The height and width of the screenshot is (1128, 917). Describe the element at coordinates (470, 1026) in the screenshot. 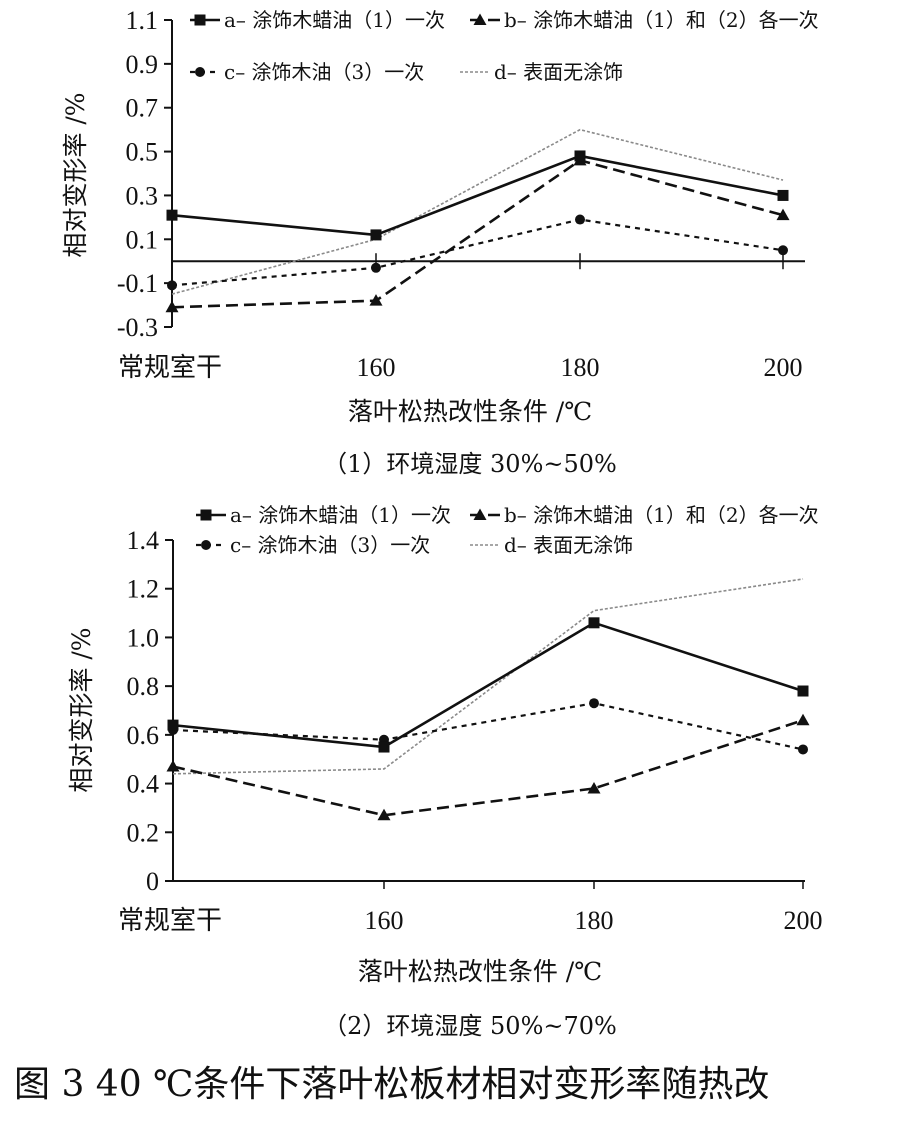

I see `chart2-caption: （2）环境湿度 50%~70%` at that location.